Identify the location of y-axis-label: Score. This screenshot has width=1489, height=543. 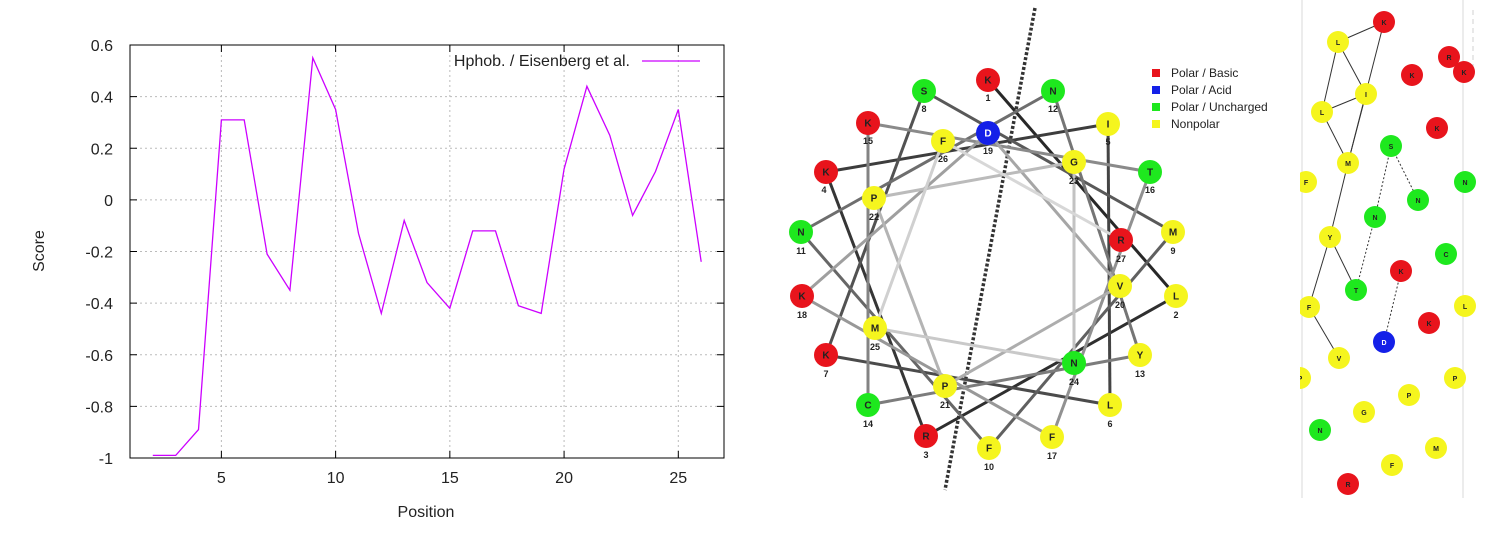
(39, 251).